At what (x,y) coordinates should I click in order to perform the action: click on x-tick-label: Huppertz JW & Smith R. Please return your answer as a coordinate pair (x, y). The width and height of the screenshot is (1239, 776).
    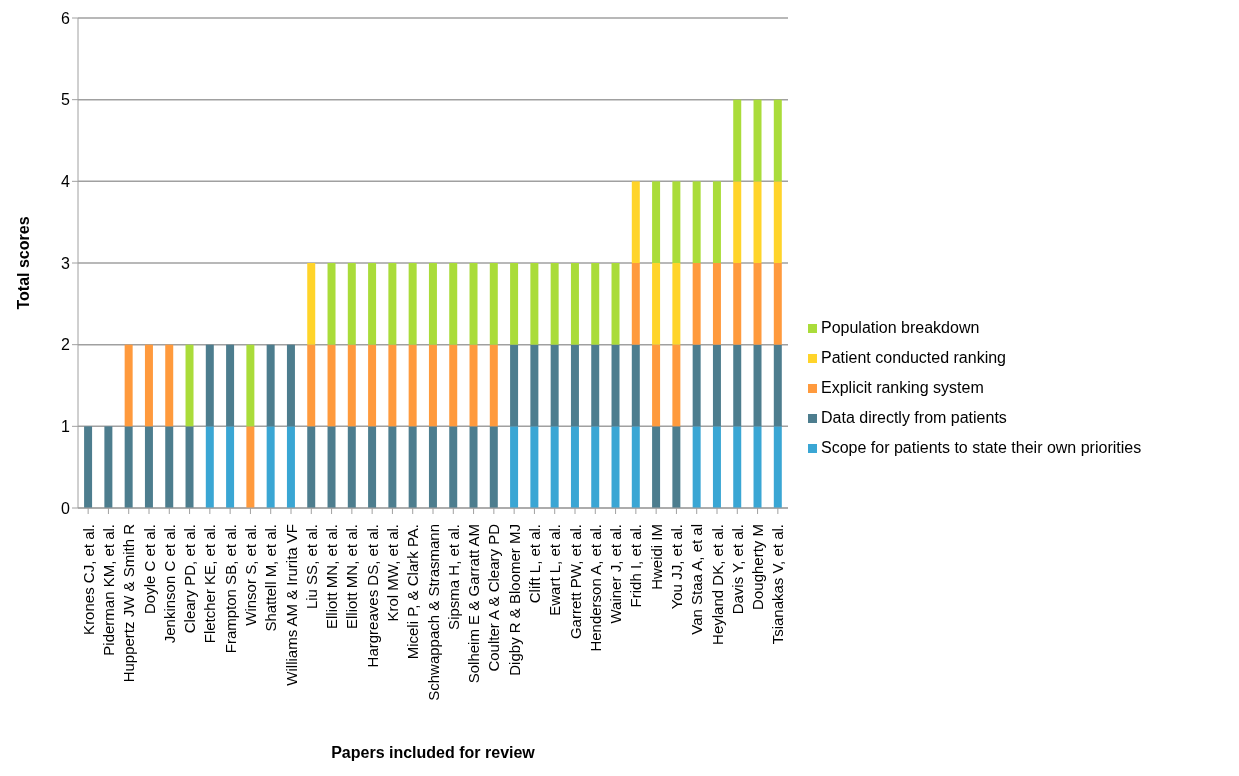
    Looking at the image, I should click on (129, 603).